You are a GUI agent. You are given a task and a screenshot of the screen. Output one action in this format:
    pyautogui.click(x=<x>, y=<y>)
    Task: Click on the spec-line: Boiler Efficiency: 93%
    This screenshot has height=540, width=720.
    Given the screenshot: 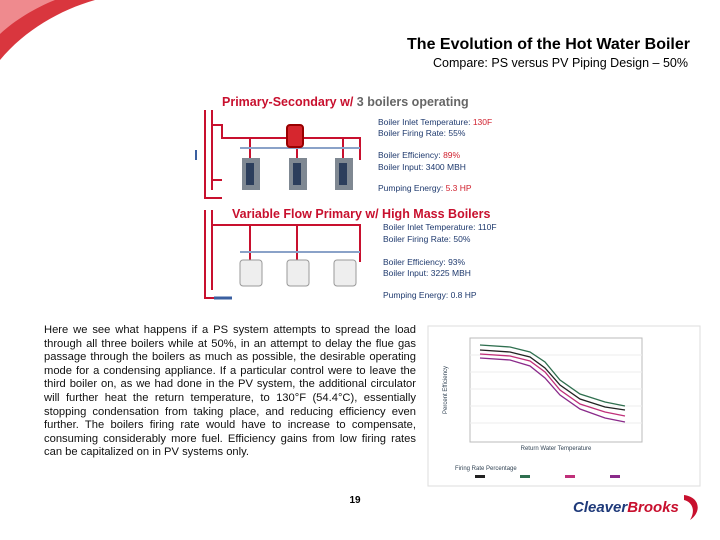 What is the action you would take?
    pyautogui.click(x=424, y=262)
    